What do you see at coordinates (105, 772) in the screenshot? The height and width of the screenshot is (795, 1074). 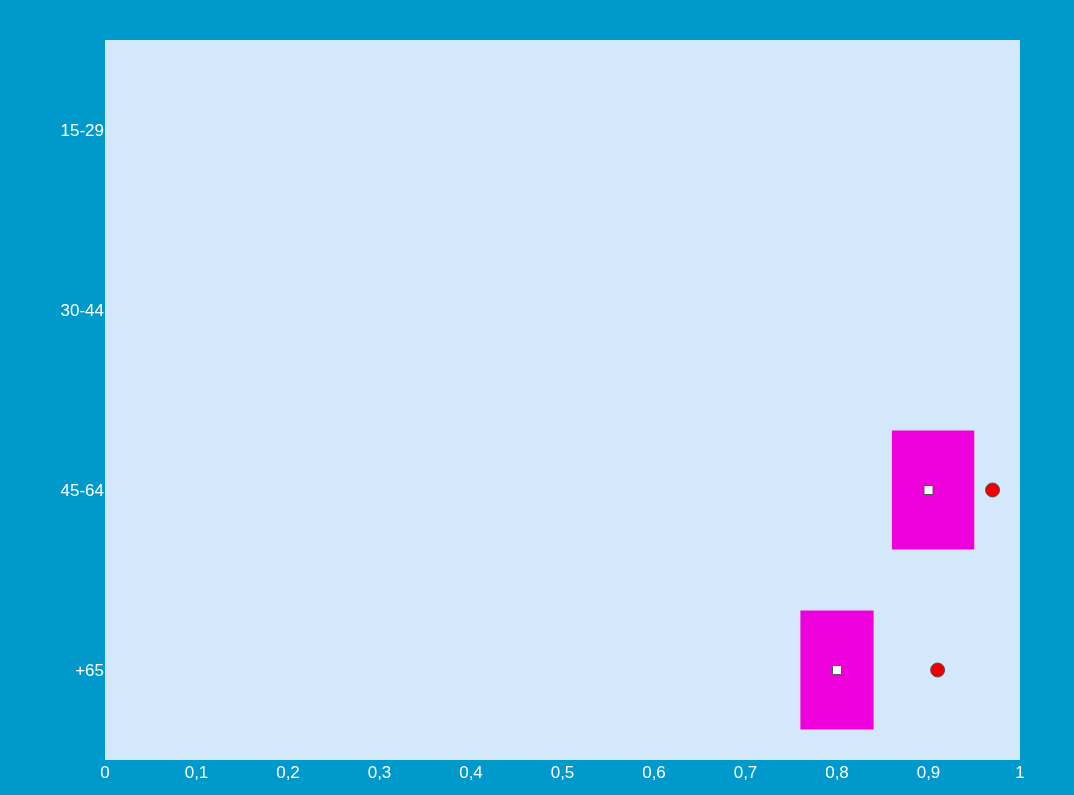 I see `x-tick-label: 0` at bounding box center [105, 772].